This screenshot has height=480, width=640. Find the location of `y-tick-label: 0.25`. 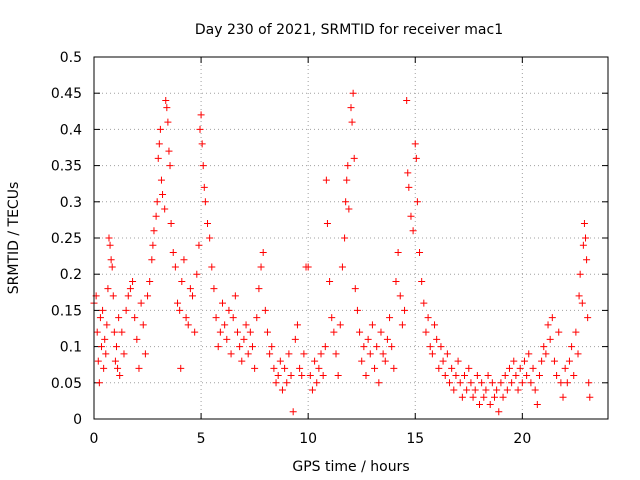

y-tick-label: 0.25 is located at coordinates (66, 239).